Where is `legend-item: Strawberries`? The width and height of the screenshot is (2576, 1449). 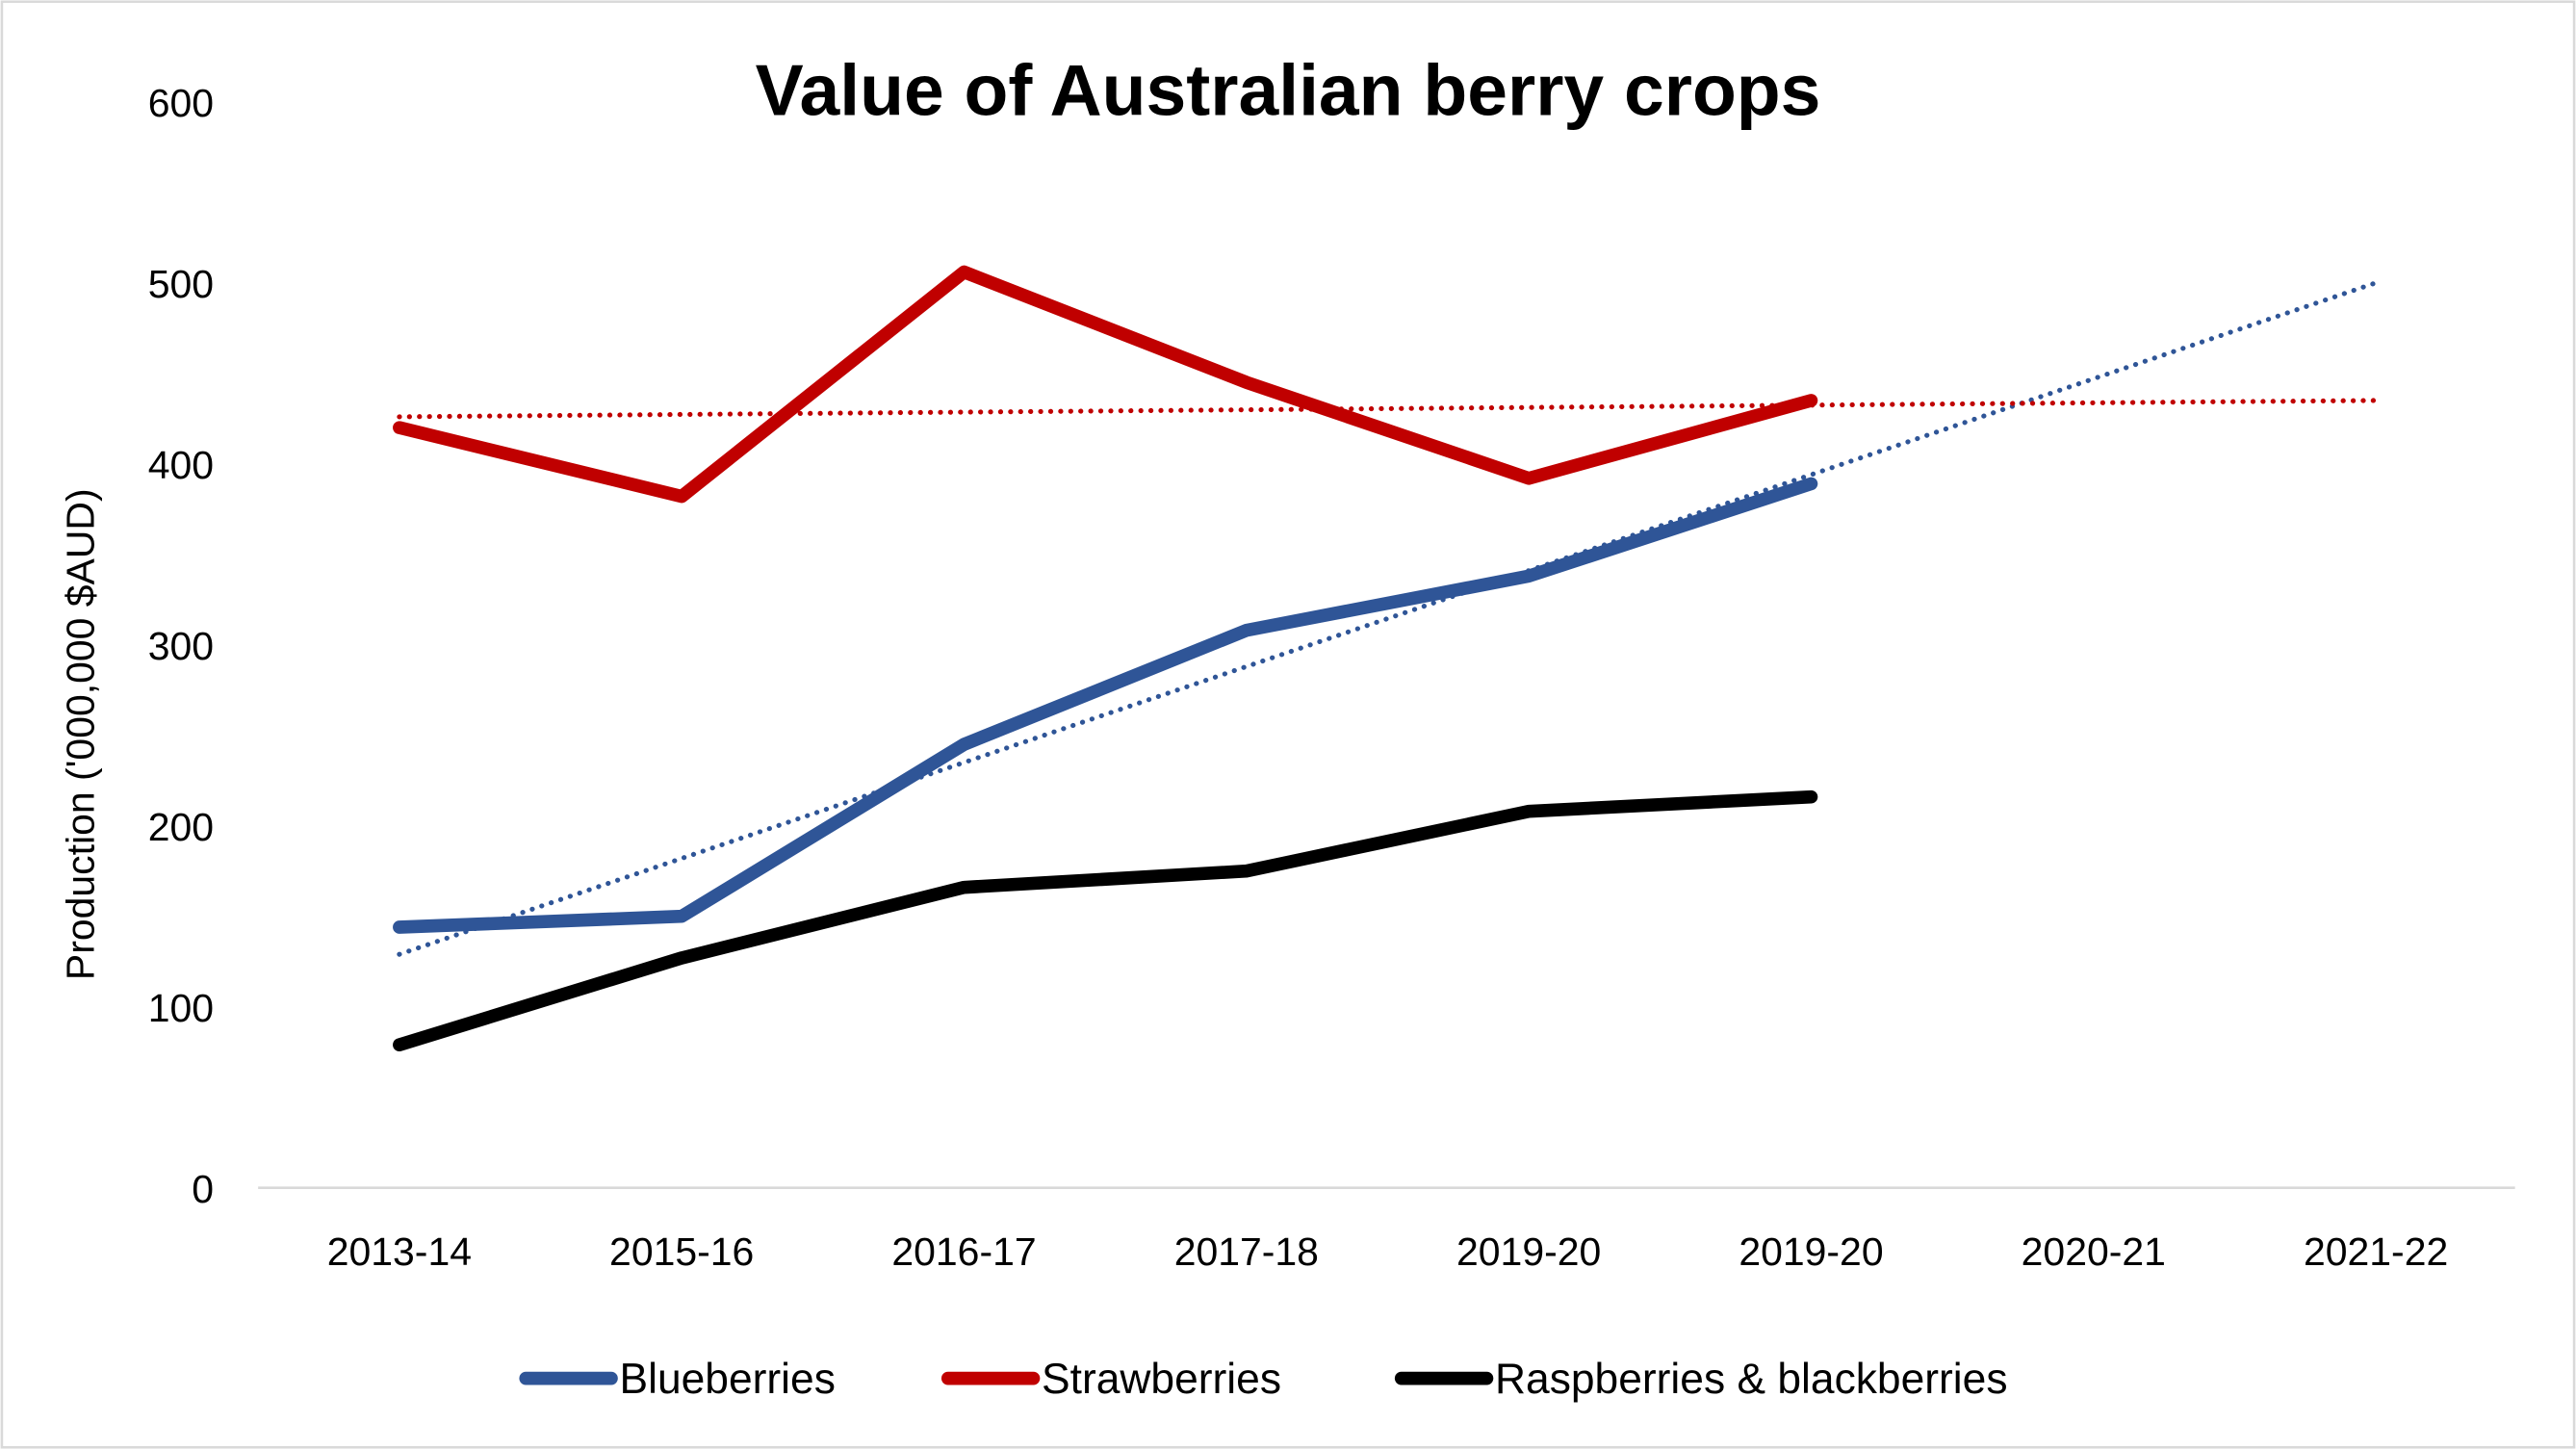 legend-item: Strawberries is located at coordinates (1110, 1379).